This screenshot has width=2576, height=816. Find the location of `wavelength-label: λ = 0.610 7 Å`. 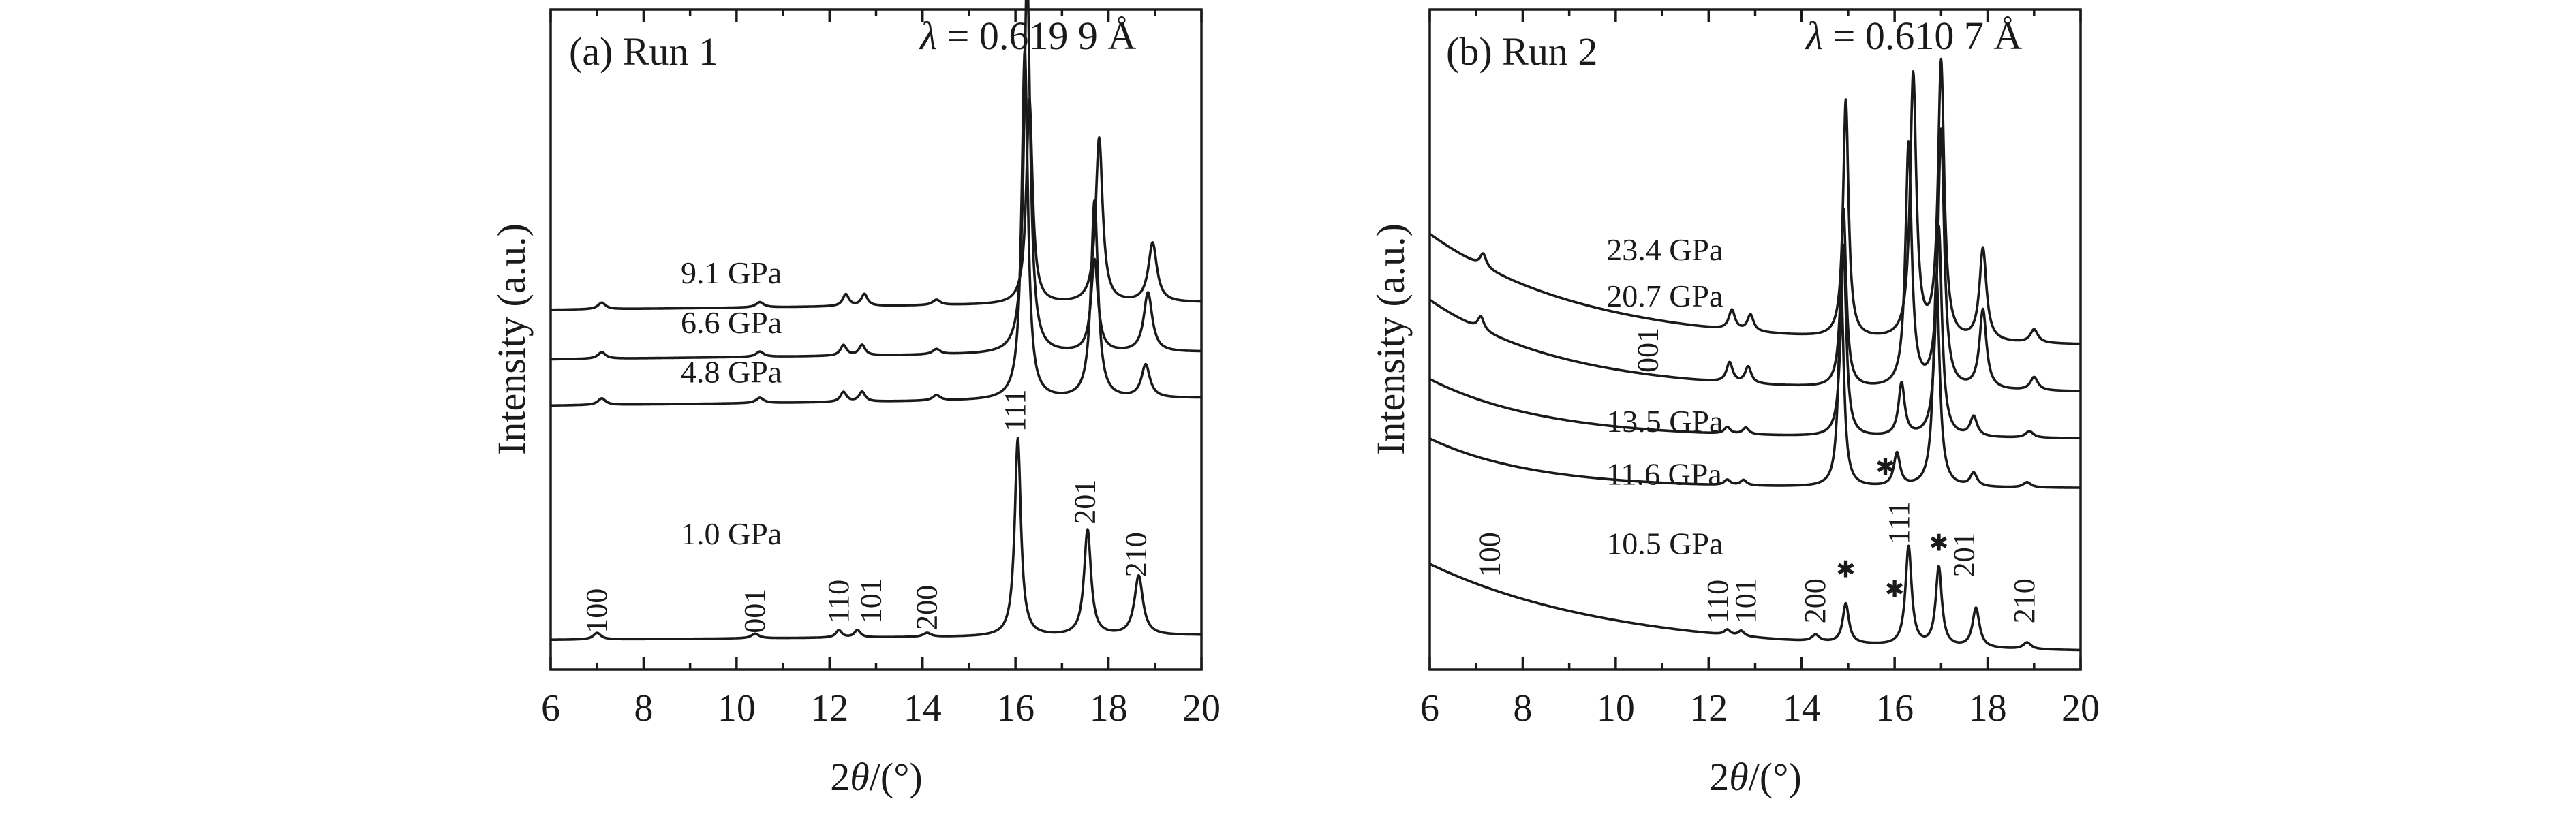

wavelength-label: λ = 0.610 7 Å is located at coordinates (1914, 36).